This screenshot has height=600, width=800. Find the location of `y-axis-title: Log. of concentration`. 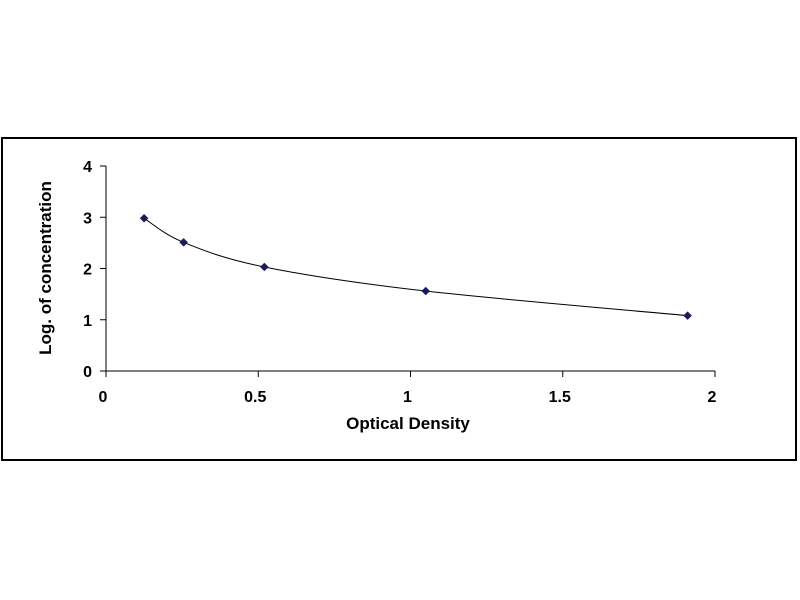

y-axis-title: Log. of concentration is located at coordinates (45, 268).